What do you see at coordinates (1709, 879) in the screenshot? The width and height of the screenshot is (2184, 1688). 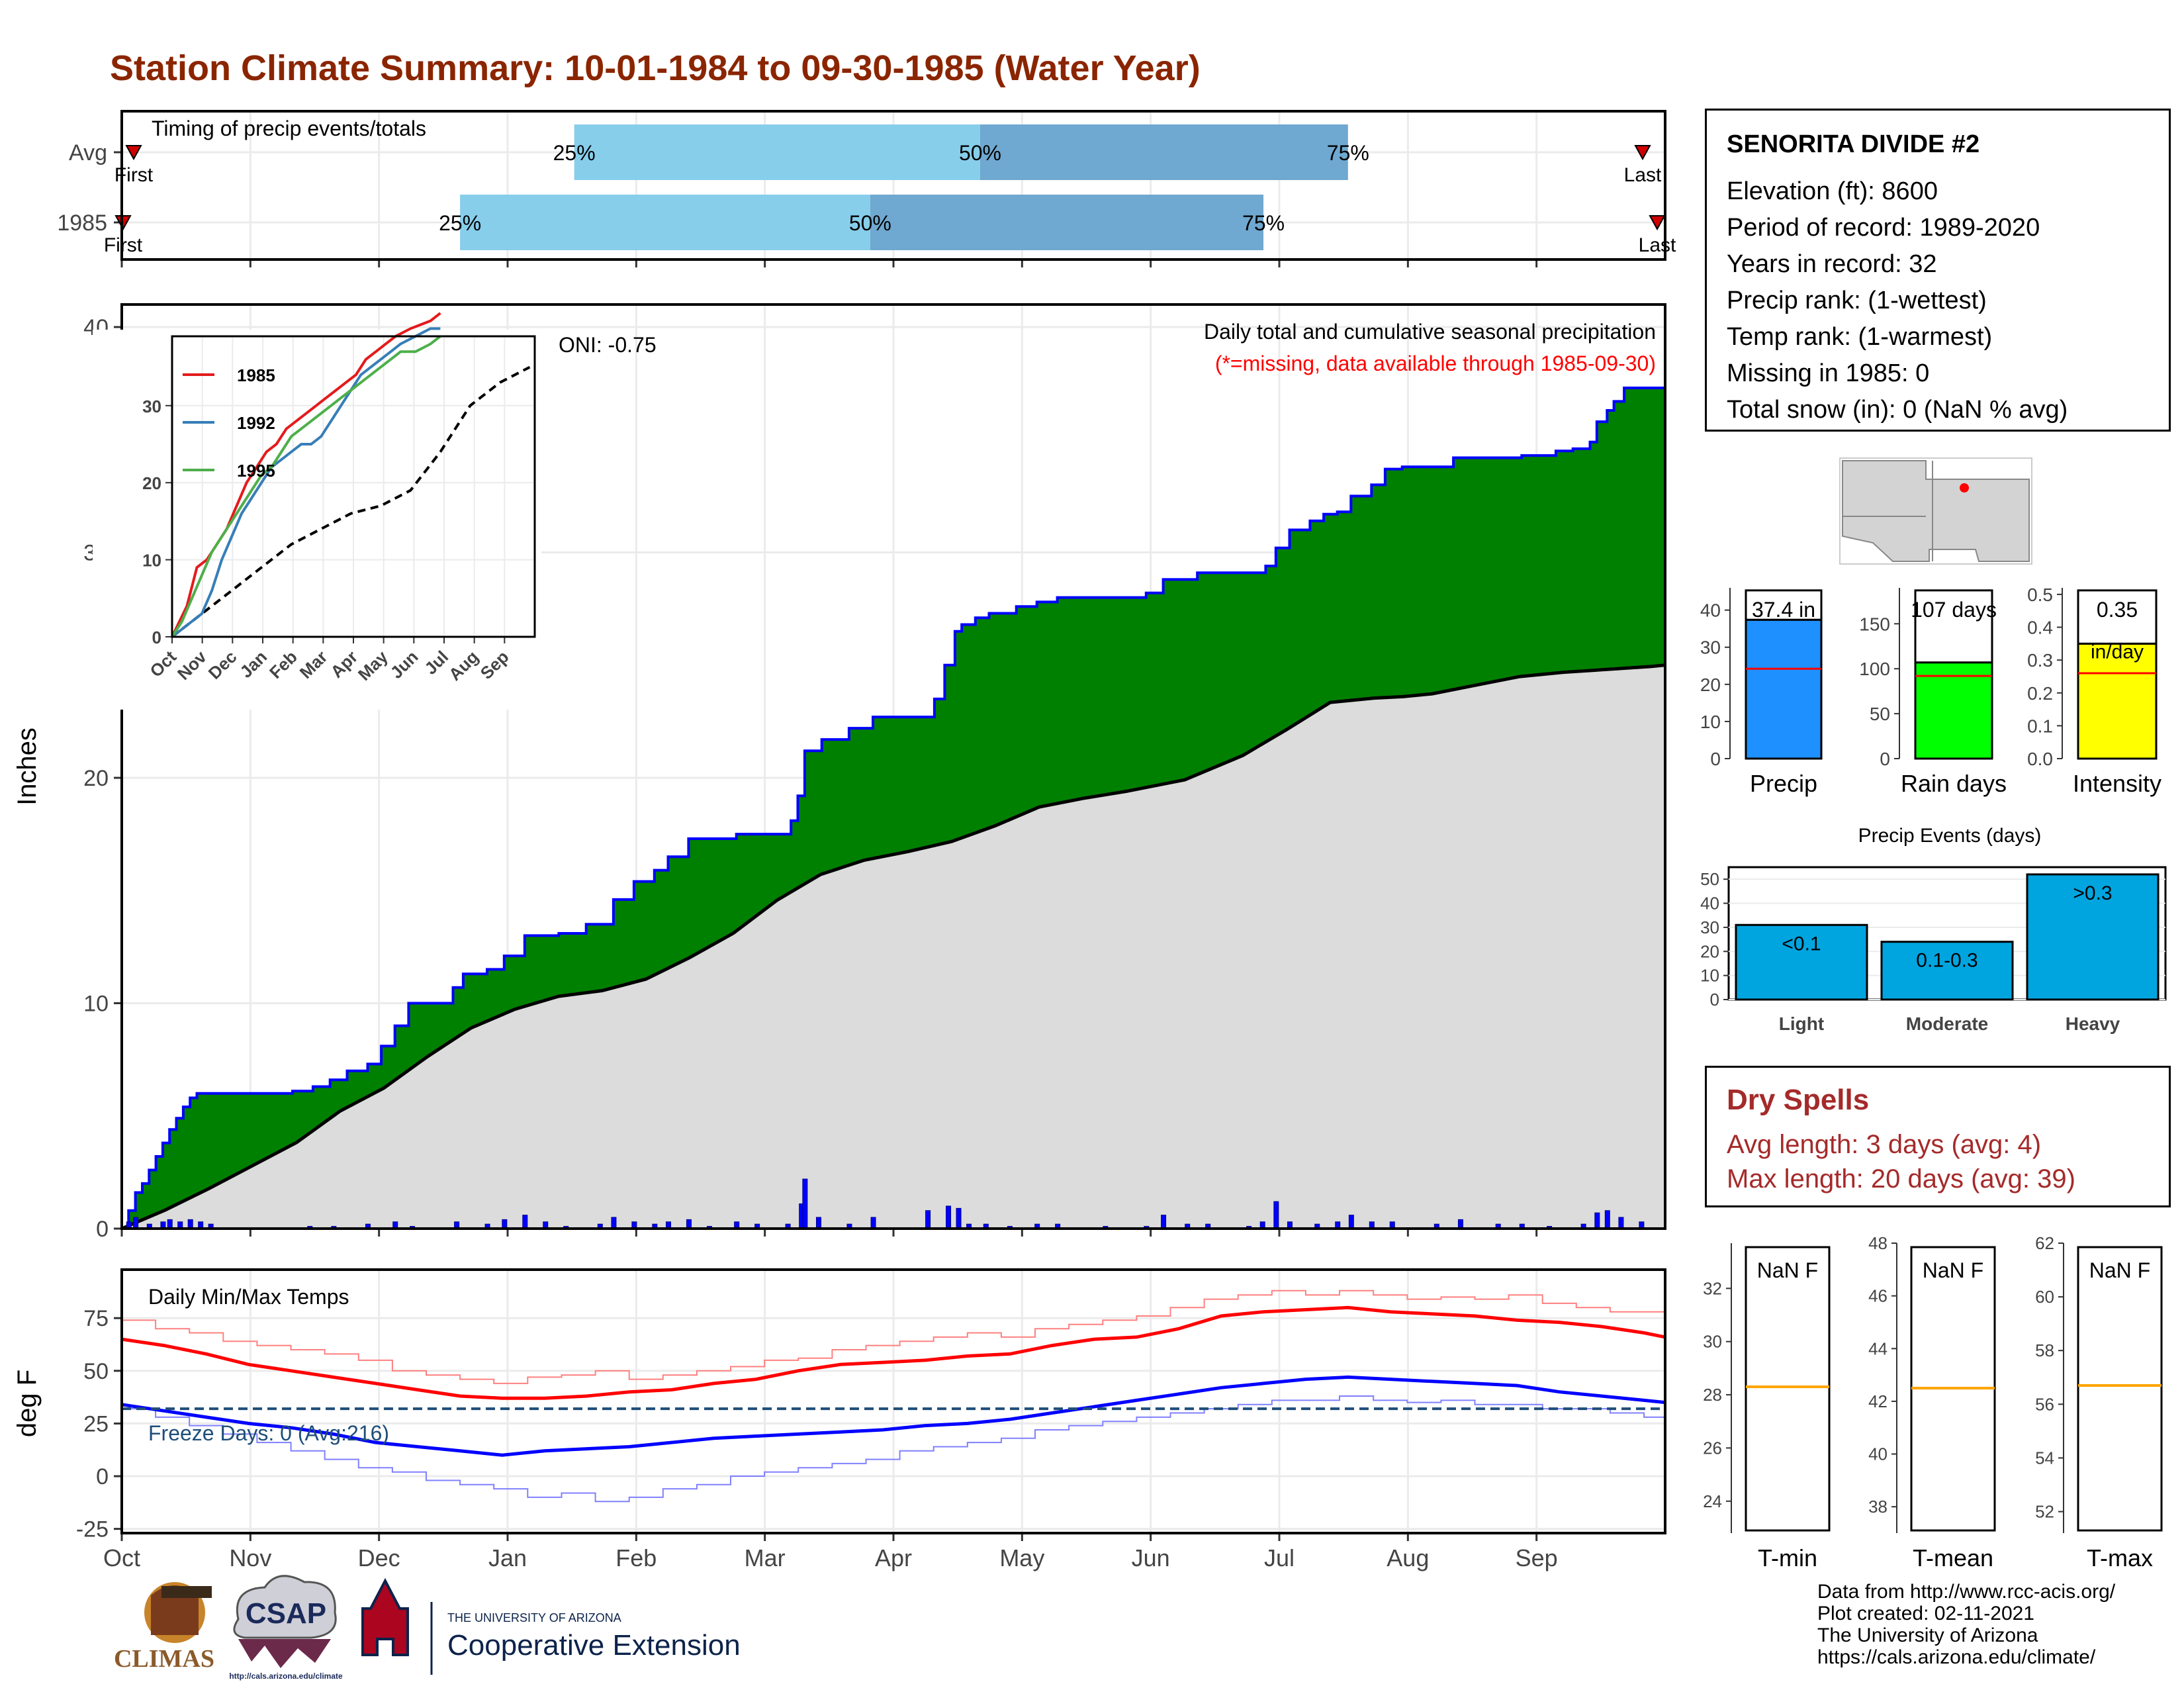 I see `events-y-tick-label: 50` at bounding box center [1709, 879].